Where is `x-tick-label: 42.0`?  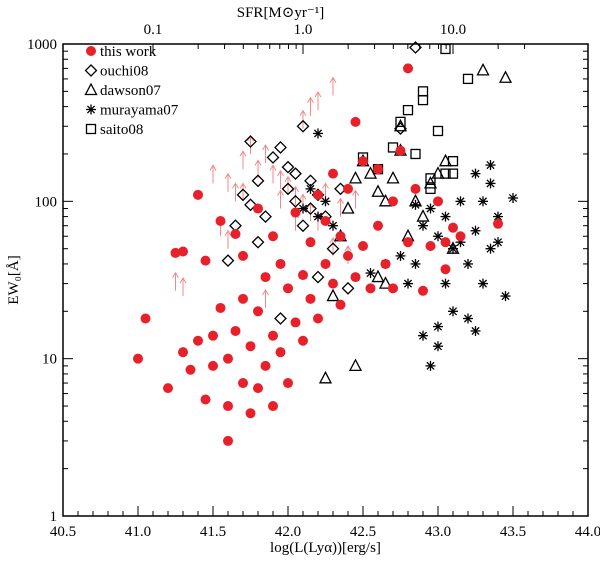
x-tick-label: 42.0 is located at coordinates (288, 532).